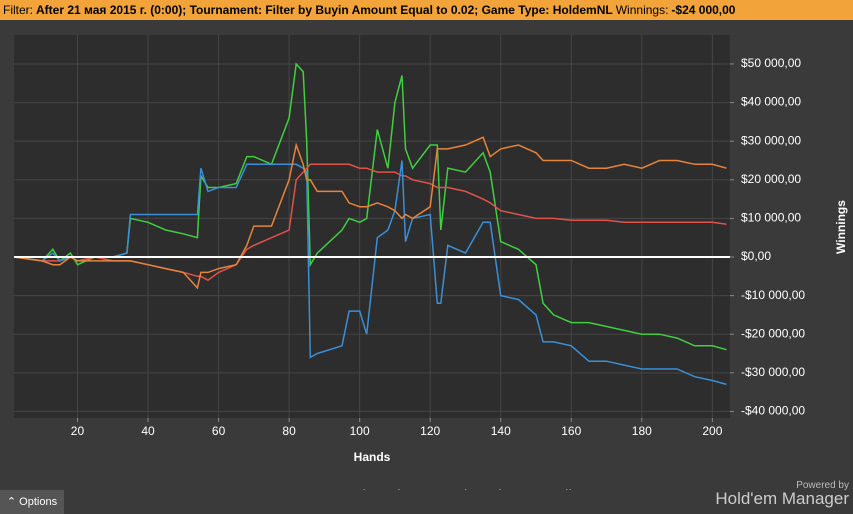 The height and width of the screenshot is (514, 853). What do you see at coordinates (773, 295) in the screenshot?
I see `y-tick-label: -$10 000,00` at bounding box center [773, 295].